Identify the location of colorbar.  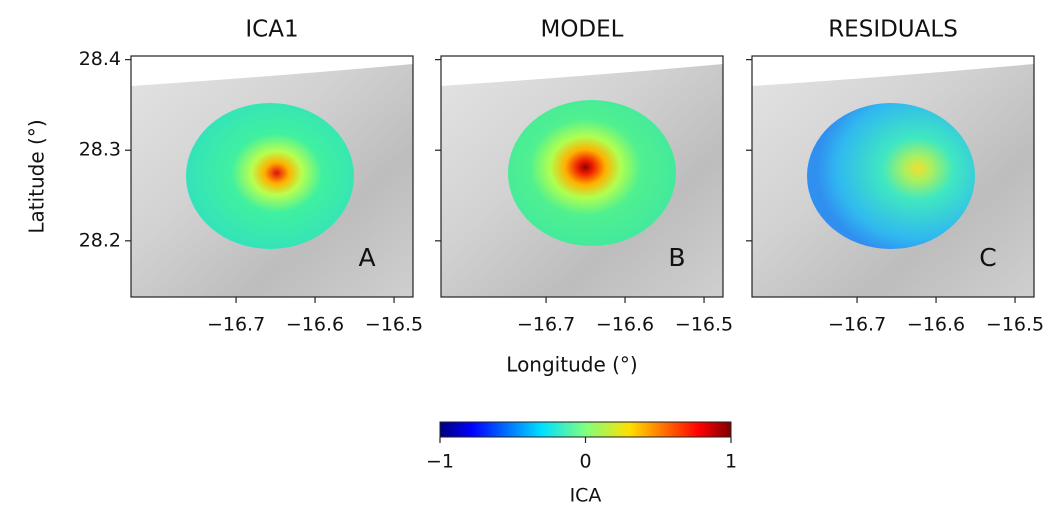
(585, 429).